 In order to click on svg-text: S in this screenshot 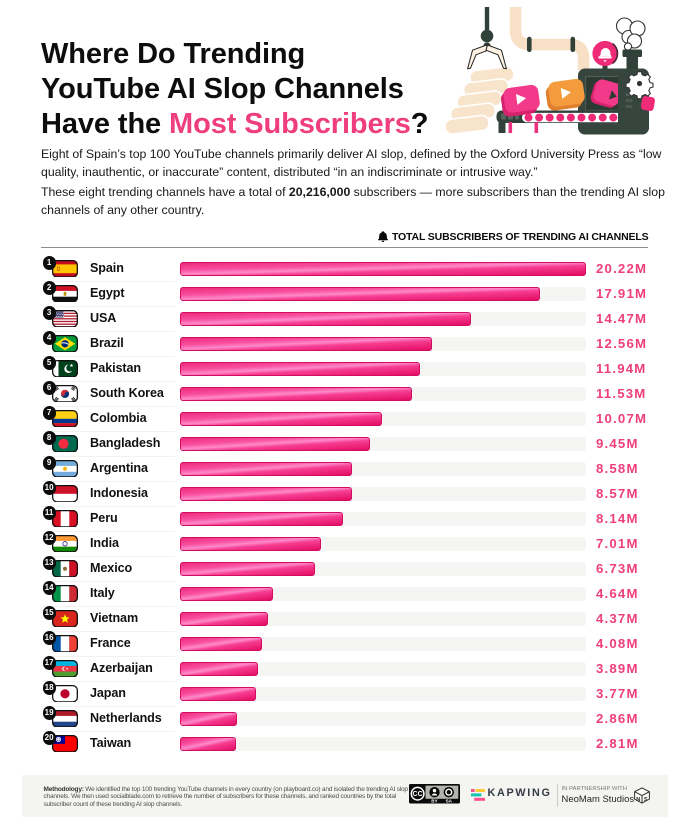, I will do `click(645, 800)`.